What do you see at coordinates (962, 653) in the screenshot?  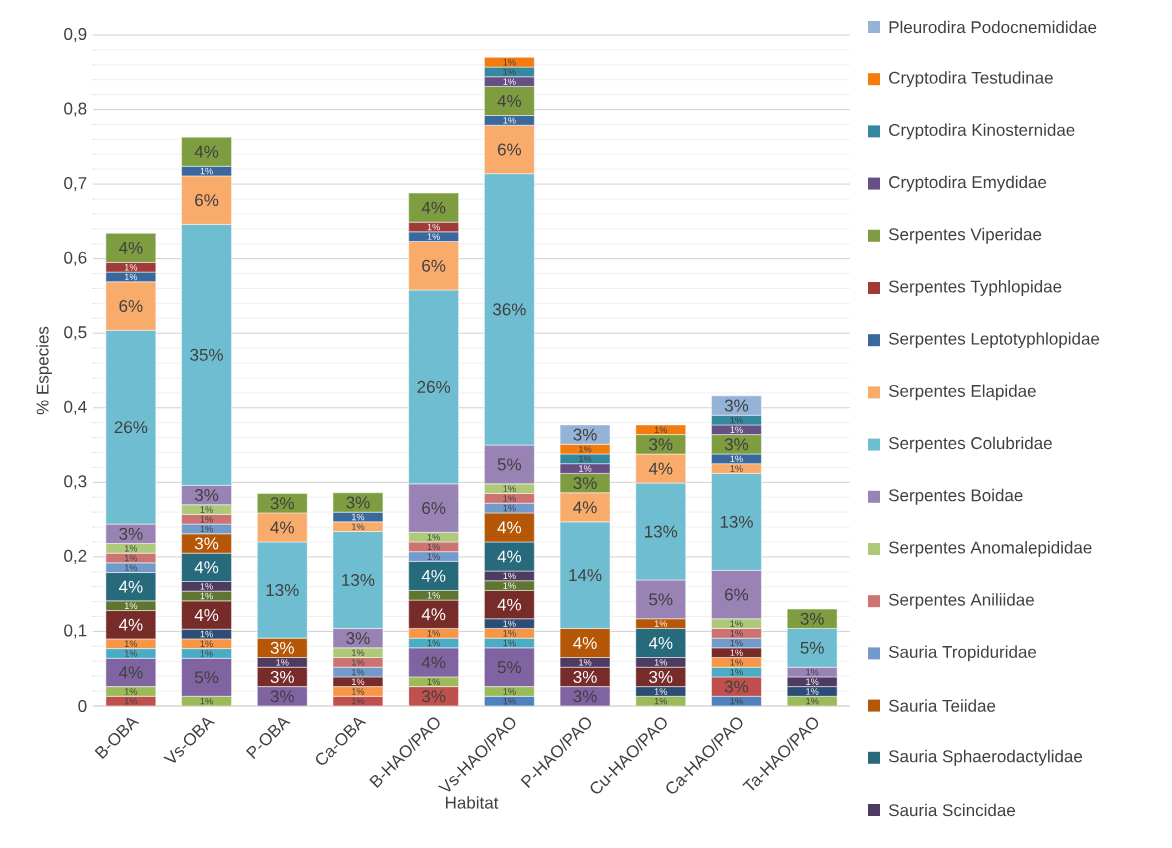 I see `legend-label: Sauria Tropiduridae` at bounding box center [962, 653].